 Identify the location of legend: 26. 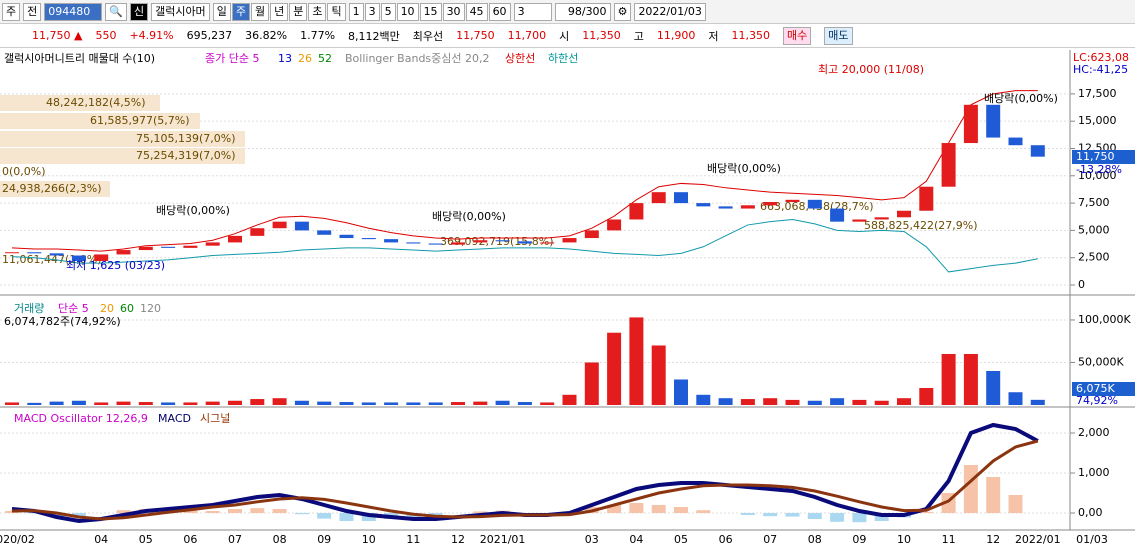
(305, 58).